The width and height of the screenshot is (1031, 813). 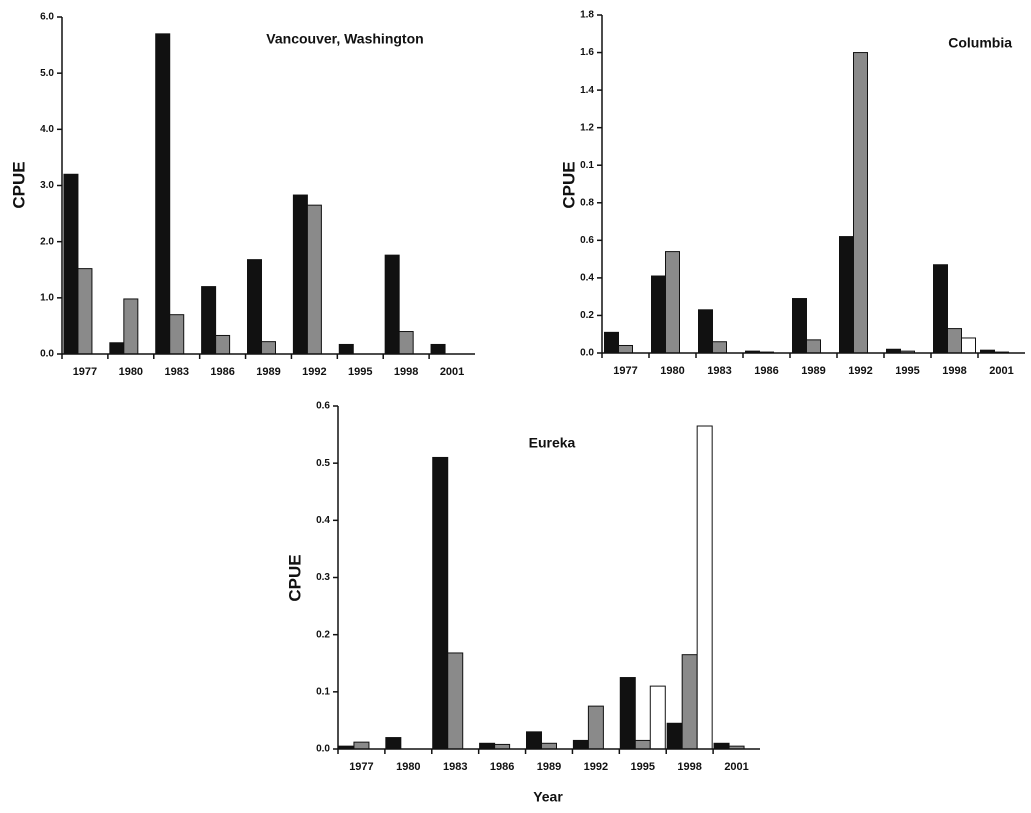 I want to click on y-tick-label: 5.0, so click(x=47, y=73).